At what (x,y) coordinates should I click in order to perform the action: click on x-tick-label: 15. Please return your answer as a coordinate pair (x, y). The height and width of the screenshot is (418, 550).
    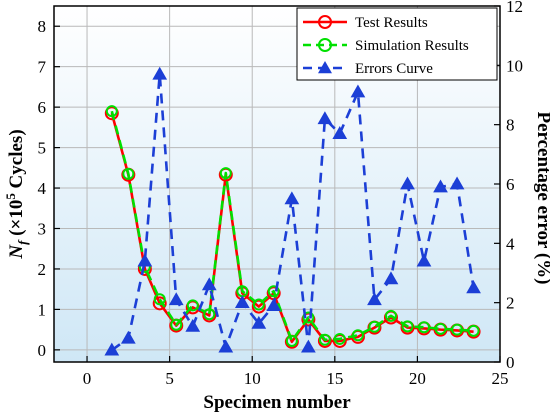
    Looking at the image, I should click on (334, 378).